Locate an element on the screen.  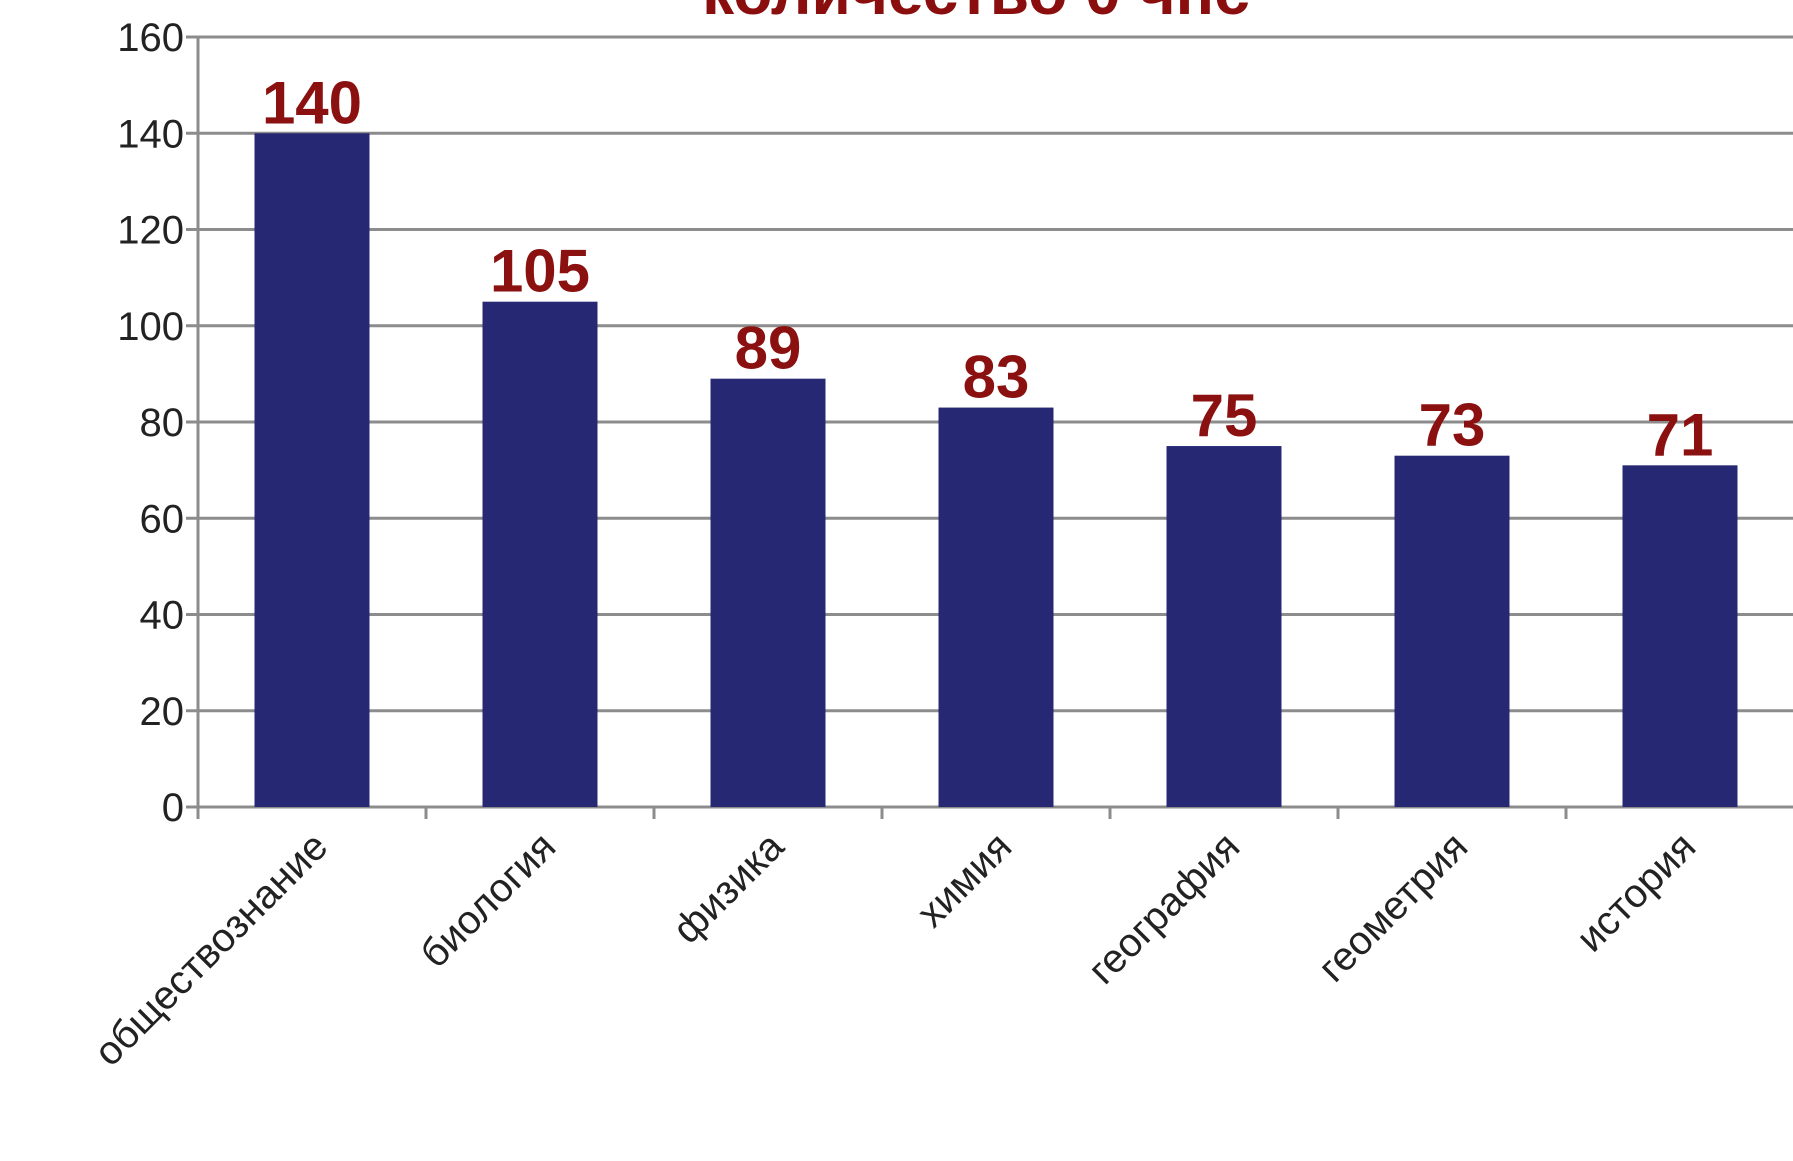
data-label: 73 is located at coordinates (1452, 425).